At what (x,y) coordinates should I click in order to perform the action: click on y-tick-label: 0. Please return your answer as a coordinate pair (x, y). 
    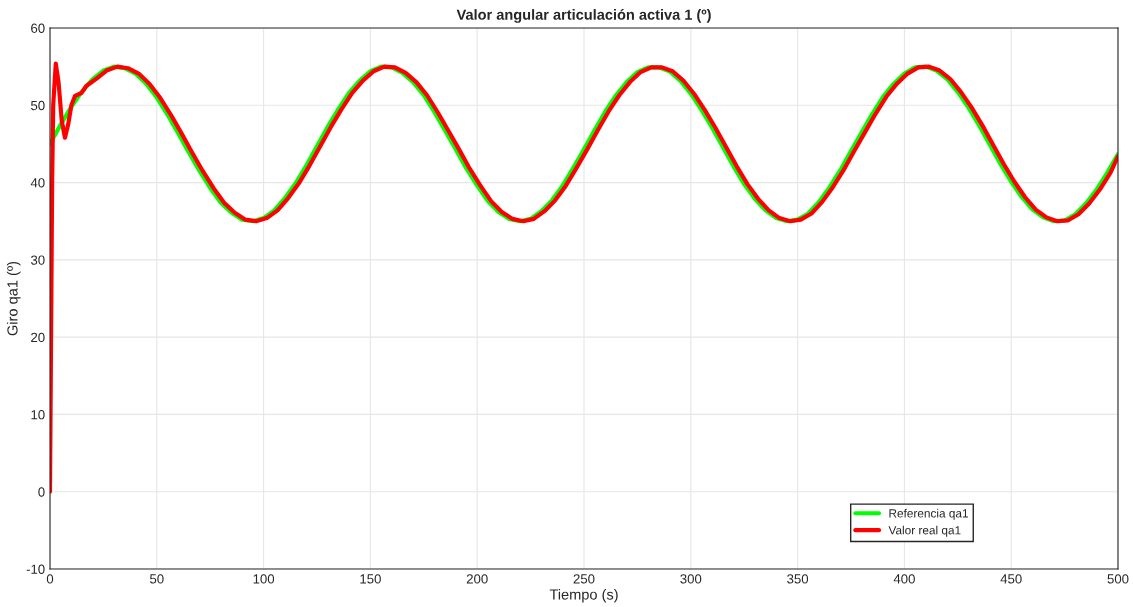
    Looking at the image, I should click on (41, 492).